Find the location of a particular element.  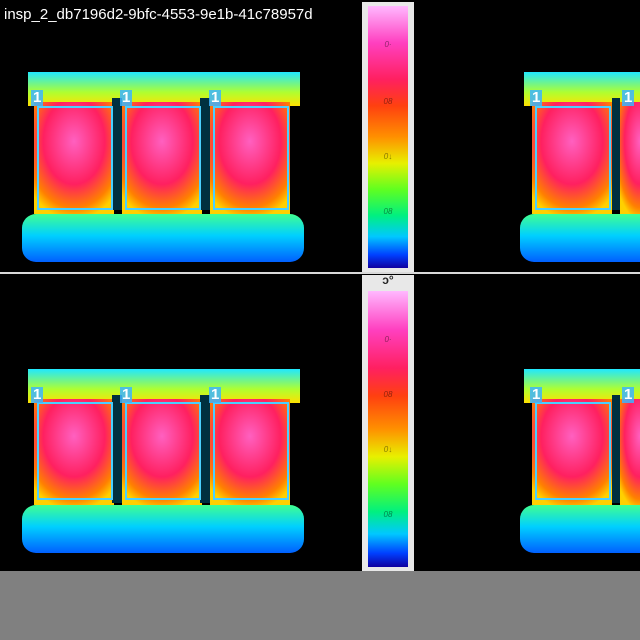

row-separator is located at coordinates (320, 273).